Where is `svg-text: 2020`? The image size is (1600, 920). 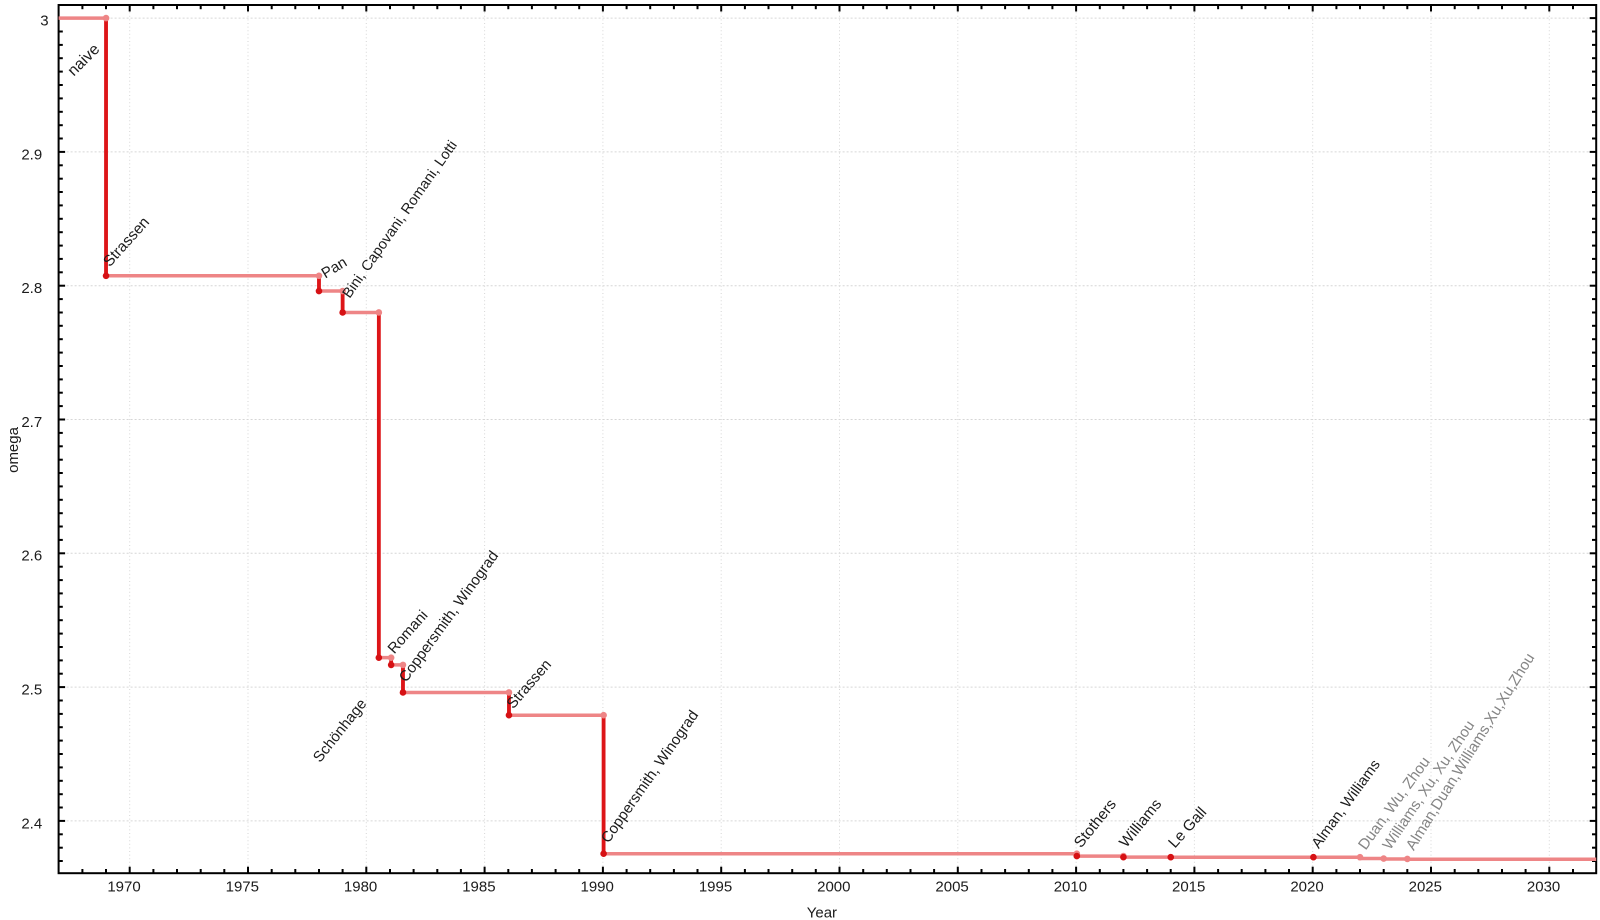 svg-text: 2020 is located at coordinates (1306, 886).